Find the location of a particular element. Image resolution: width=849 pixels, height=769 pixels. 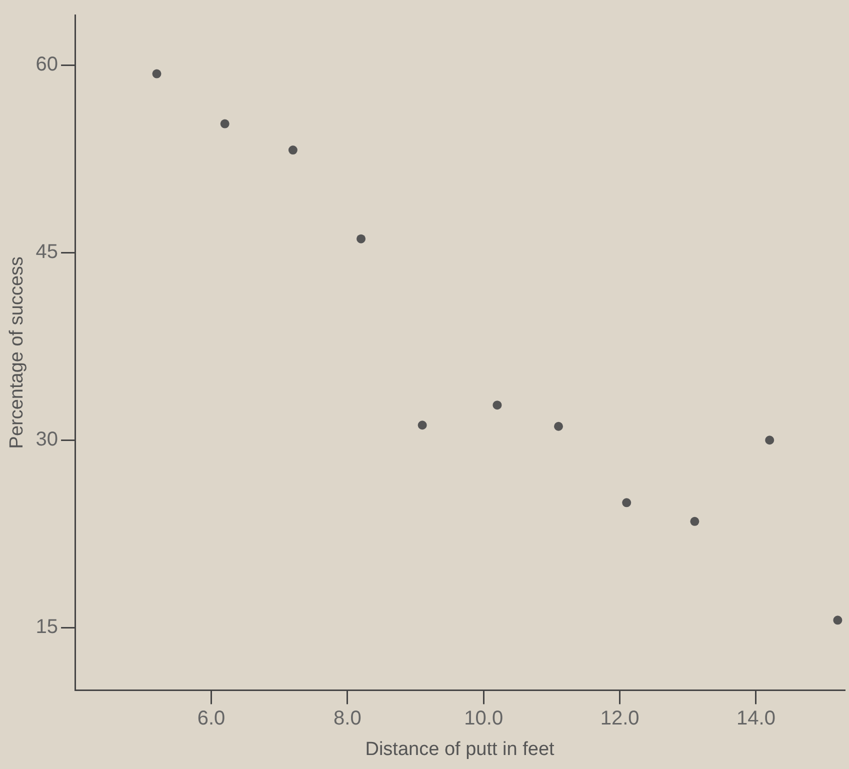

y-tick-label: 45 is located at coordinates (47, 252).